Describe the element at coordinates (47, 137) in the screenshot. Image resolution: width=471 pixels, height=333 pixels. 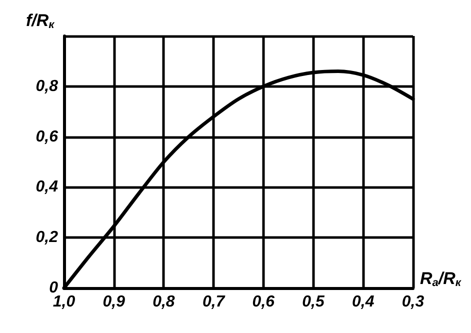
I see `y-tick-label: 0,6` at that location.